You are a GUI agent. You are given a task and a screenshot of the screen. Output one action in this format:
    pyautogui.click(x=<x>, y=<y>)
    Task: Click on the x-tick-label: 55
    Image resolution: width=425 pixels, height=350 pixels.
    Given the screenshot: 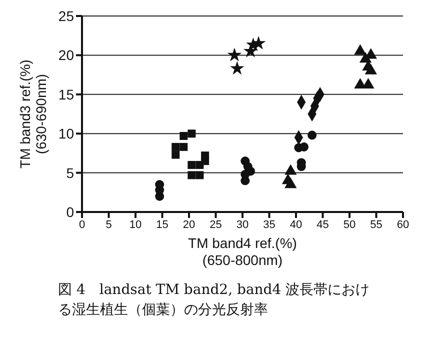 What is the action you would take?
    pyautogui.click(x=376, y=224)
    